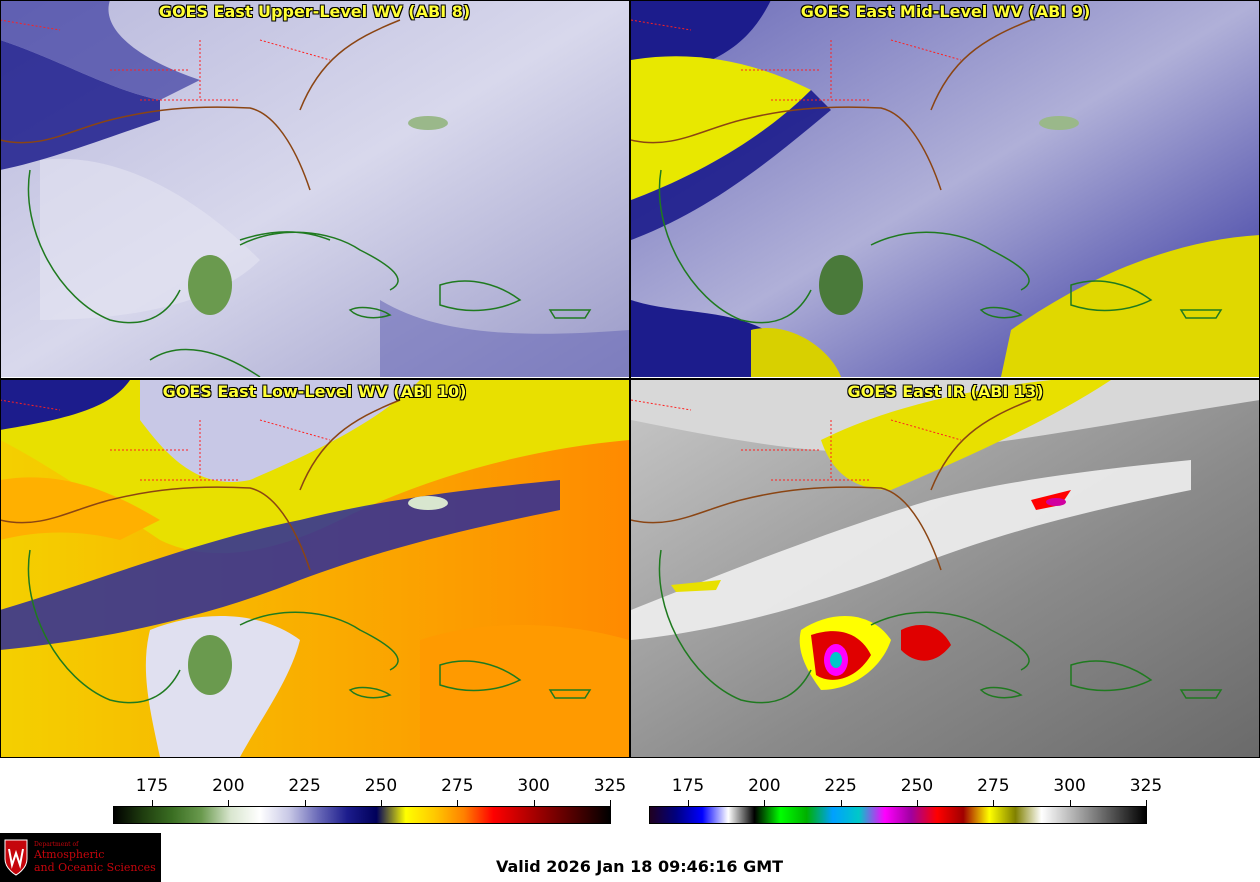 The width and height of the screenshot is (1260, 882). Describe the element at coordinates (610, 786) in the screenshot. I see `wv-tick-label: 325` at that location.